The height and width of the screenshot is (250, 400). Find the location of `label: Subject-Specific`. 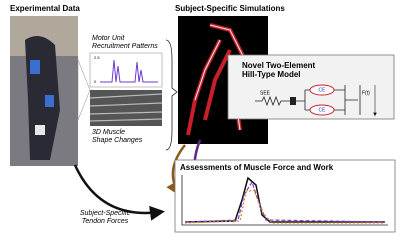

label: Subject-Specific is located at coordinates (105, 213).